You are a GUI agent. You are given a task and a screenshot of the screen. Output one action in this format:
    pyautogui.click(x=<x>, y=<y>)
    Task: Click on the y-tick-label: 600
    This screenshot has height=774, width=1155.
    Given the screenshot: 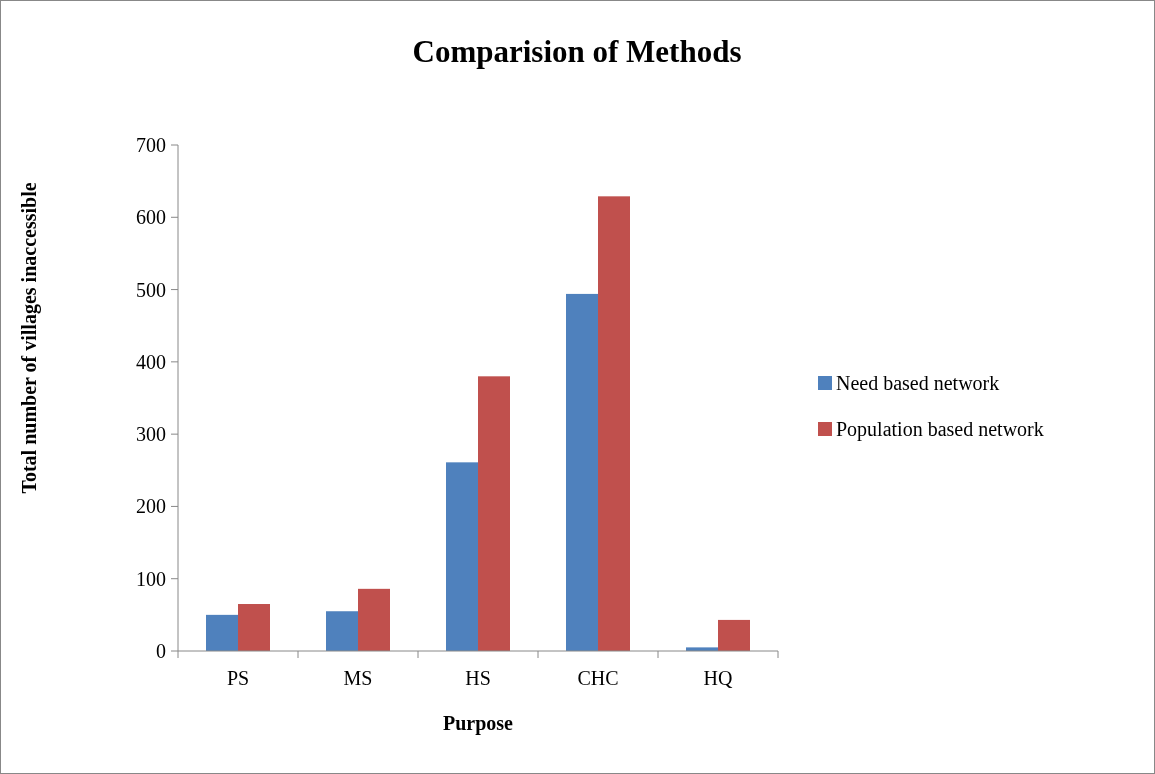 What is the action you would take?
    pyautogui.click(x=151, y=217)
    